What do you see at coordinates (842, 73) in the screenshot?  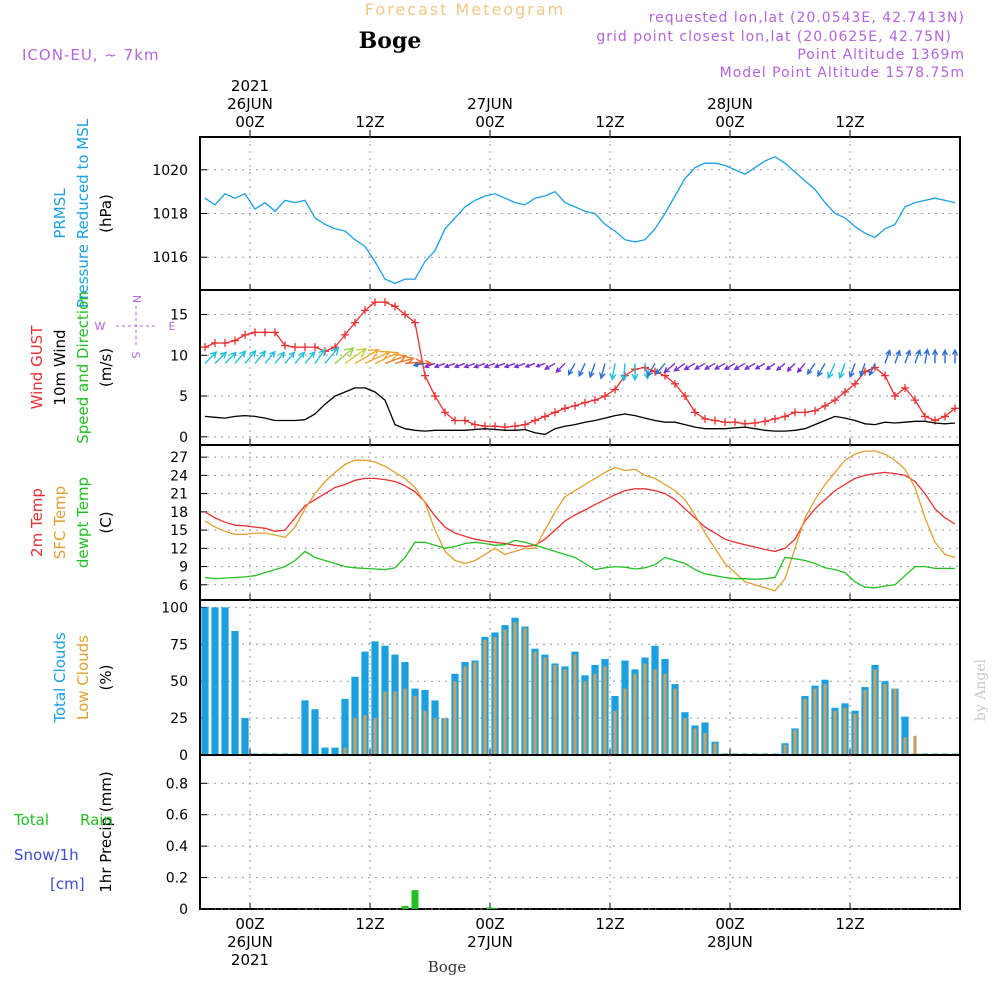 I see `model-altitude: Model Point Altitude 1578.75m` at bounding box center [842, 73].